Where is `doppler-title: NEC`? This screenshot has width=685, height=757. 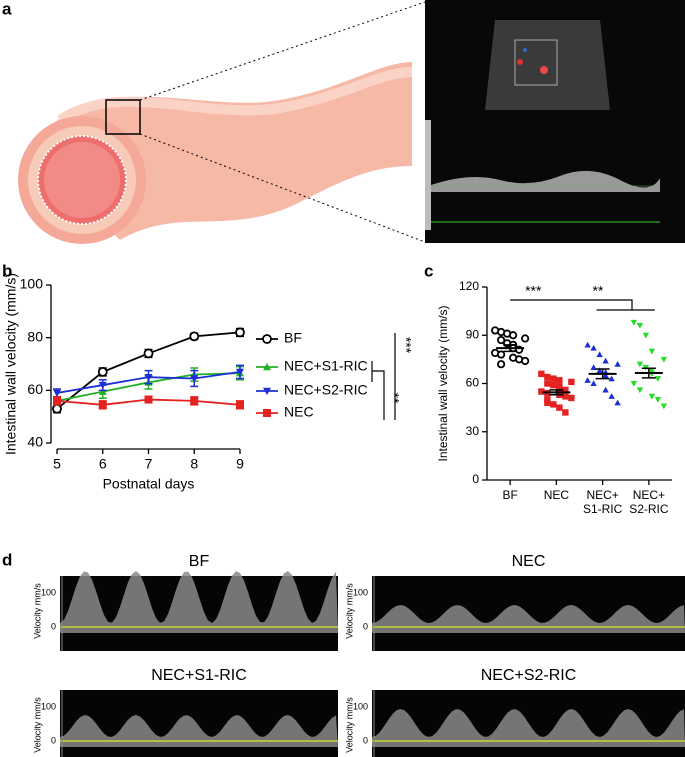 doppler-title: NEC is located at coordinates (529, 561).